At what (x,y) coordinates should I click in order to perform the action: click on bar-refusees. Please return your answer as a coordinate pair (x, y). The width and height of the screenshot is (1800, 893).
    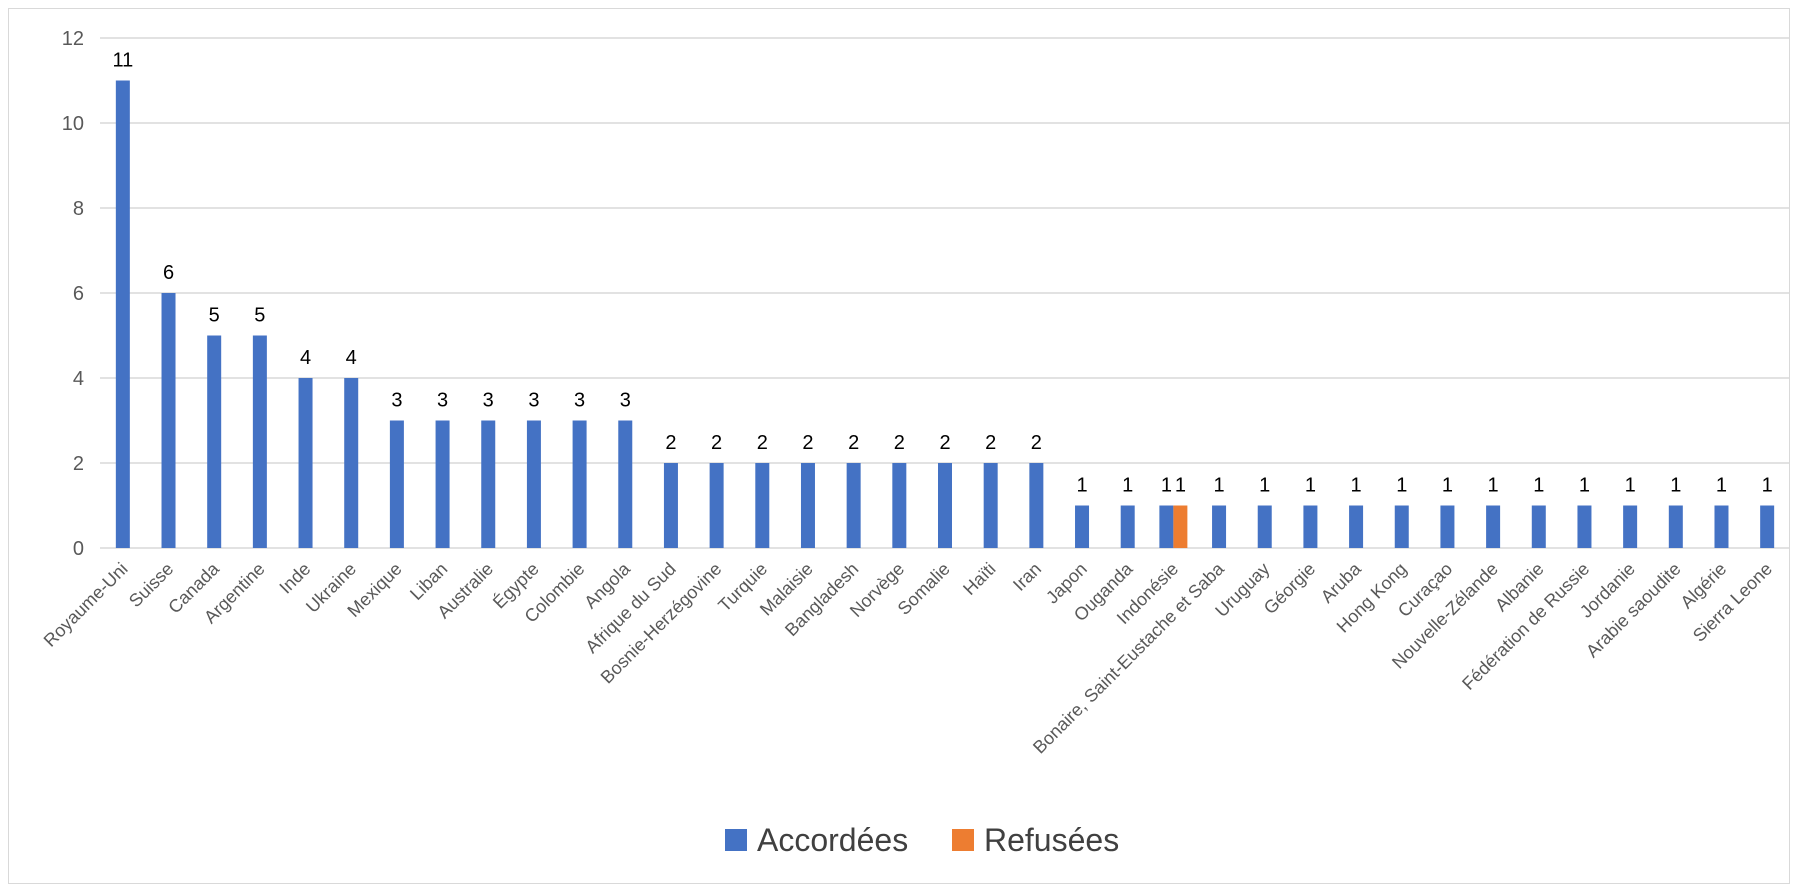
    Looking at the image, I should click on (1180, 526).